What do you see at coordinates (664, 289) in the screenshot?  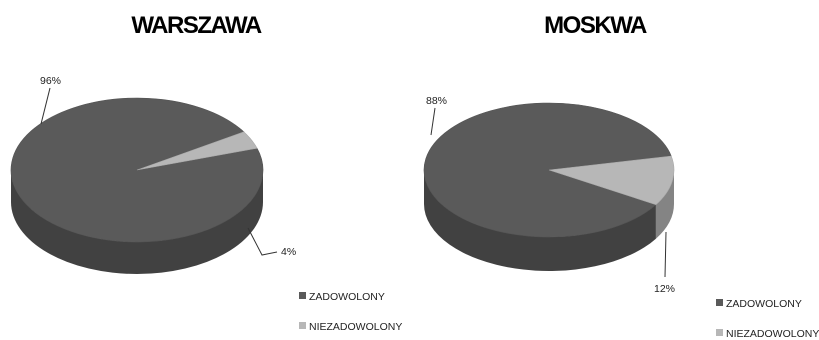 I see `data-label-12: 12%` at bounding box center [664, 289].